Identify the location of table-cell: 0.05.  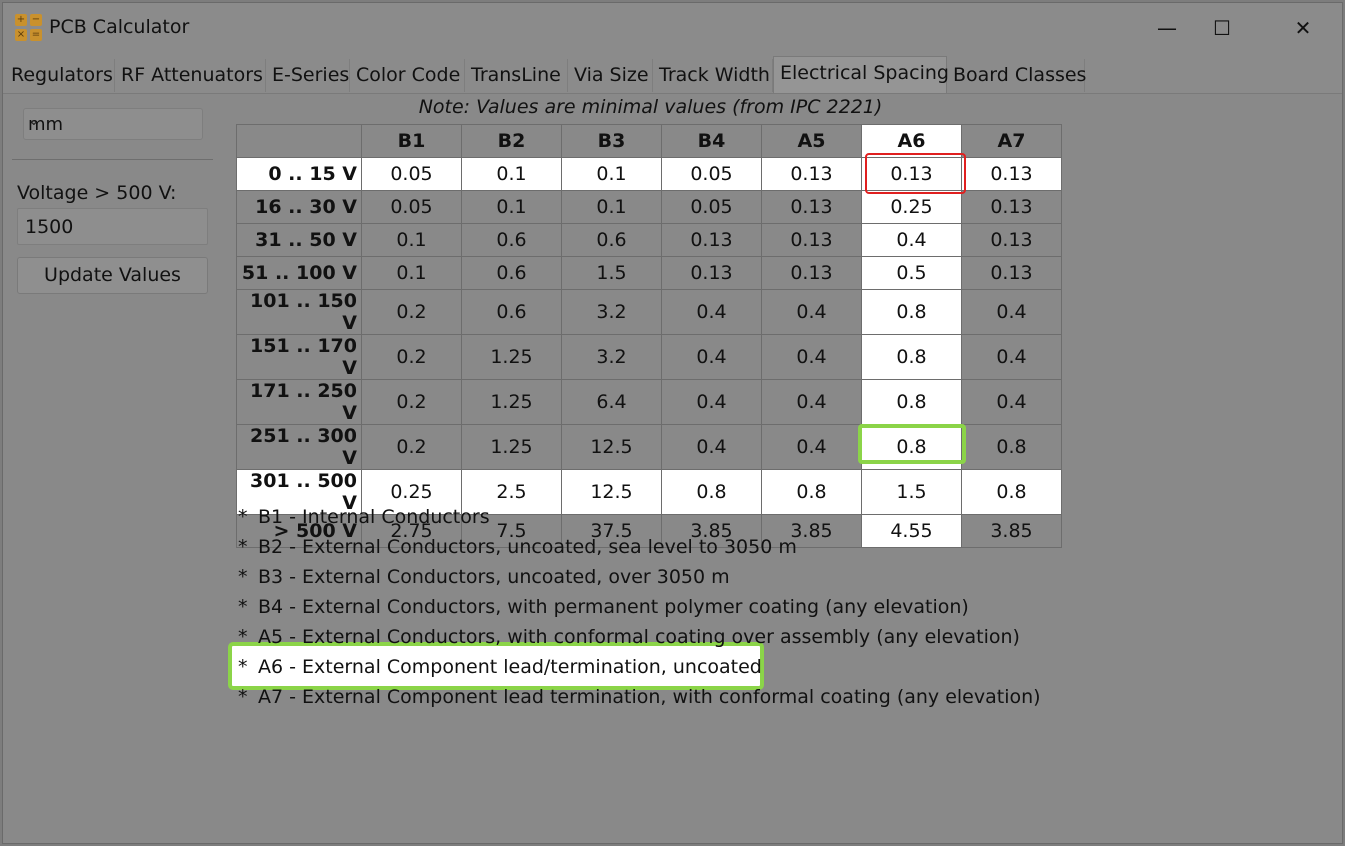
(711, 207).